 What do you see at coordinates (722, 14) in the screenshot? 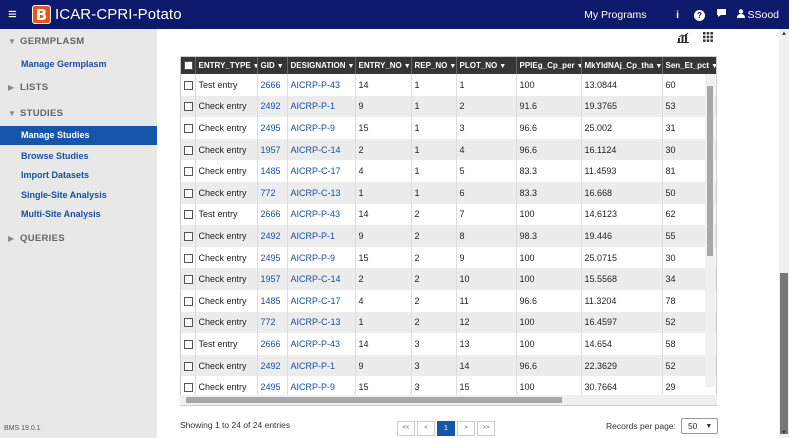
I see `chat-icon` at bounding box center [722, 14].